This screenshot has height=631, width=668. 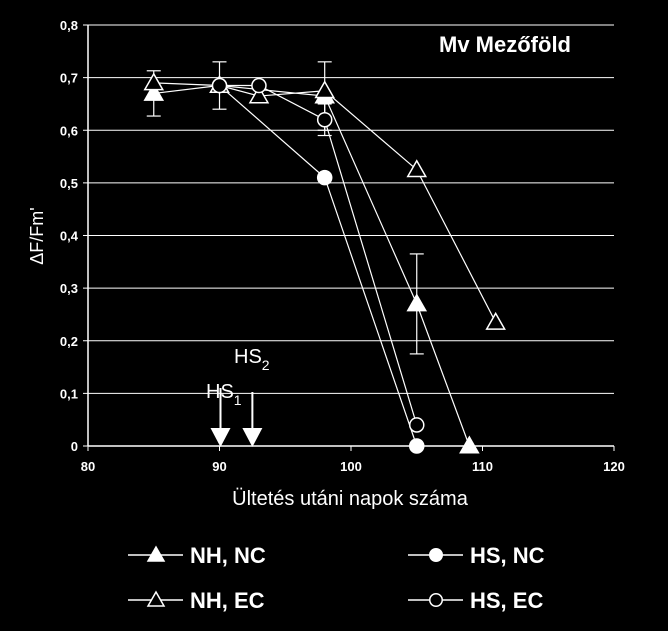 What do you see at coordinates (69, 130) in the screenshot?
I see `y-tick-label: 0,6` at bounding box center [69, 130].